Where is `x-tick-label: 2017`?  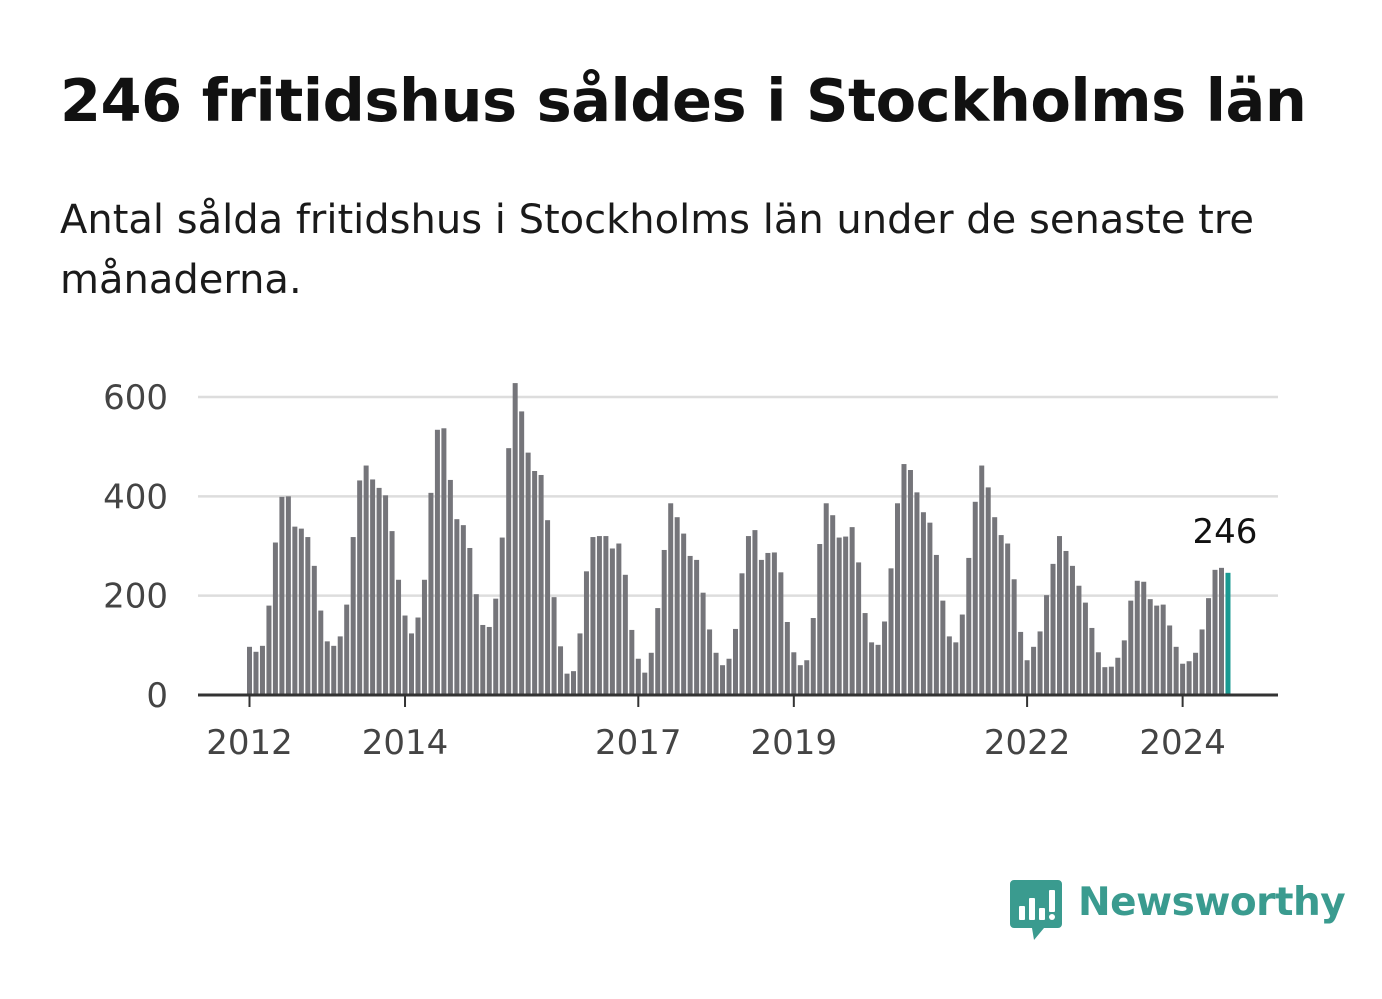 x-tick-label: 2017 is located at coordinates (638, 743).